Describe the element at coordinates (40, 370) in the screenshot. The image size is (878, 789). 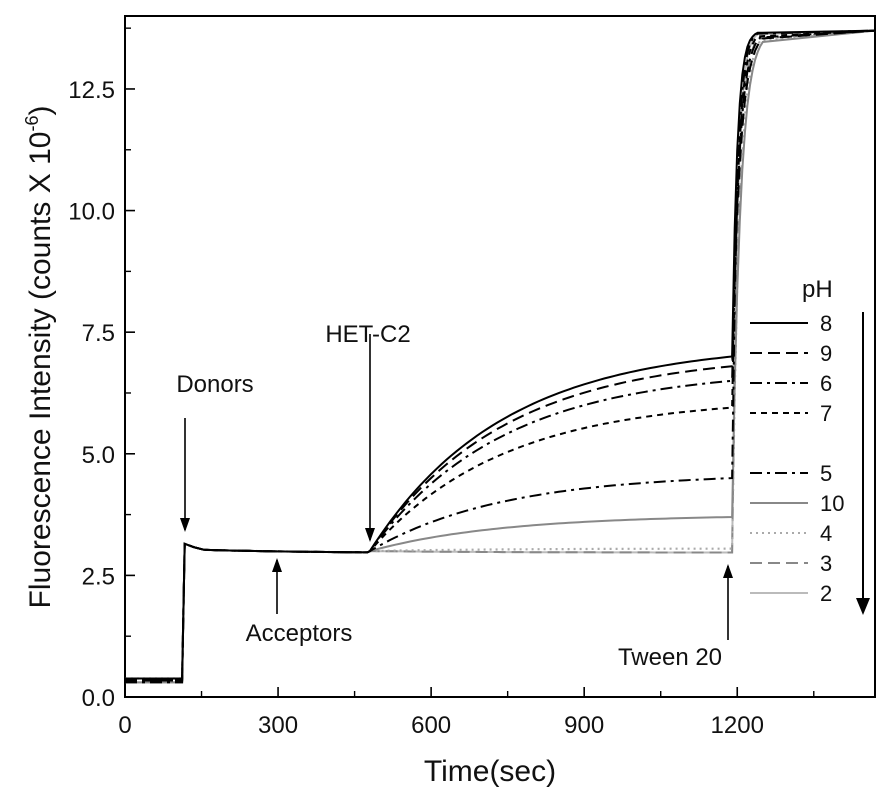
I see `y-axis-label-main: Fluorescence Intensity (counts X 10` at that location.